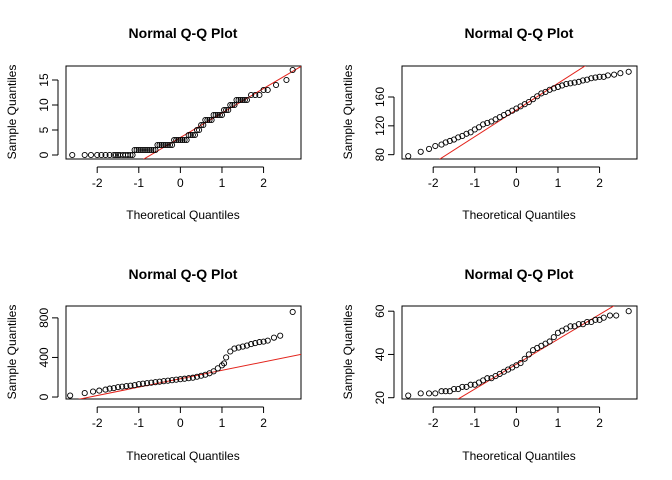  I want to click on y-tick-label: 120, so click(380, 126).